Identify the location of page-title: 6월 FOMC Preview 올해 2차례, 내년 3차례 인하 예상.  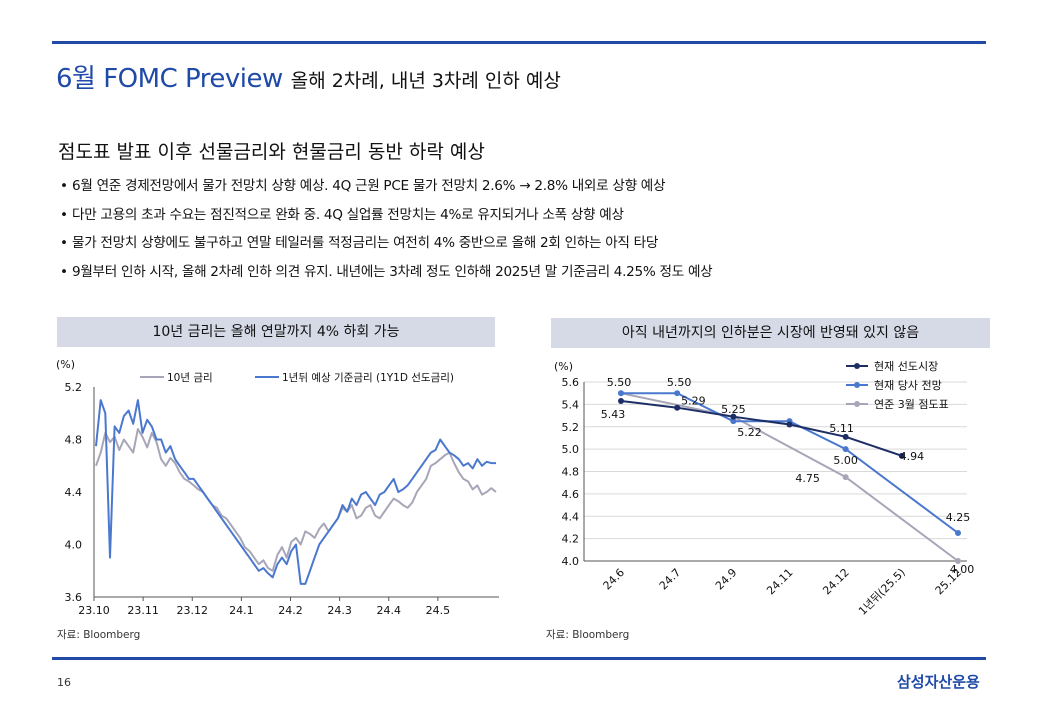
(308, 76).